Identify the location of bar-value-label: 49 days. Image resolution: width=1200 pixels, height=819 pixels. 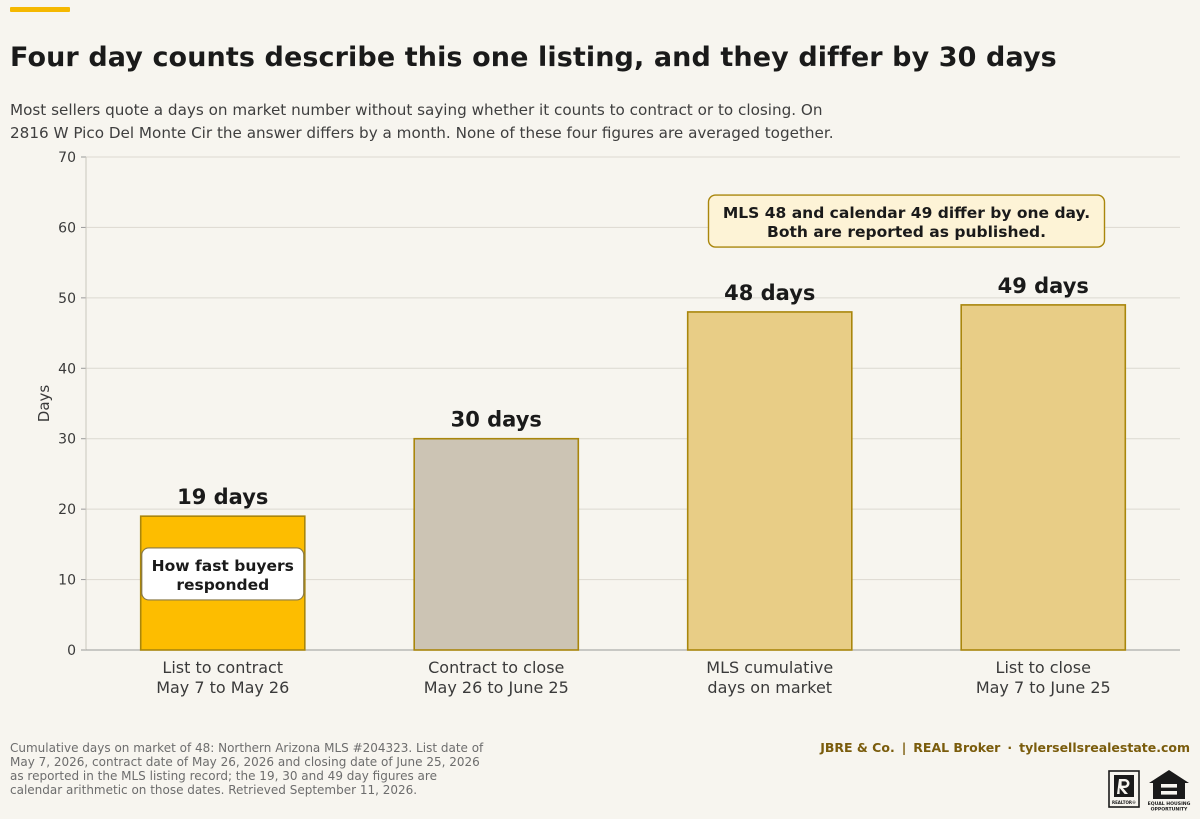
(1043, 286).